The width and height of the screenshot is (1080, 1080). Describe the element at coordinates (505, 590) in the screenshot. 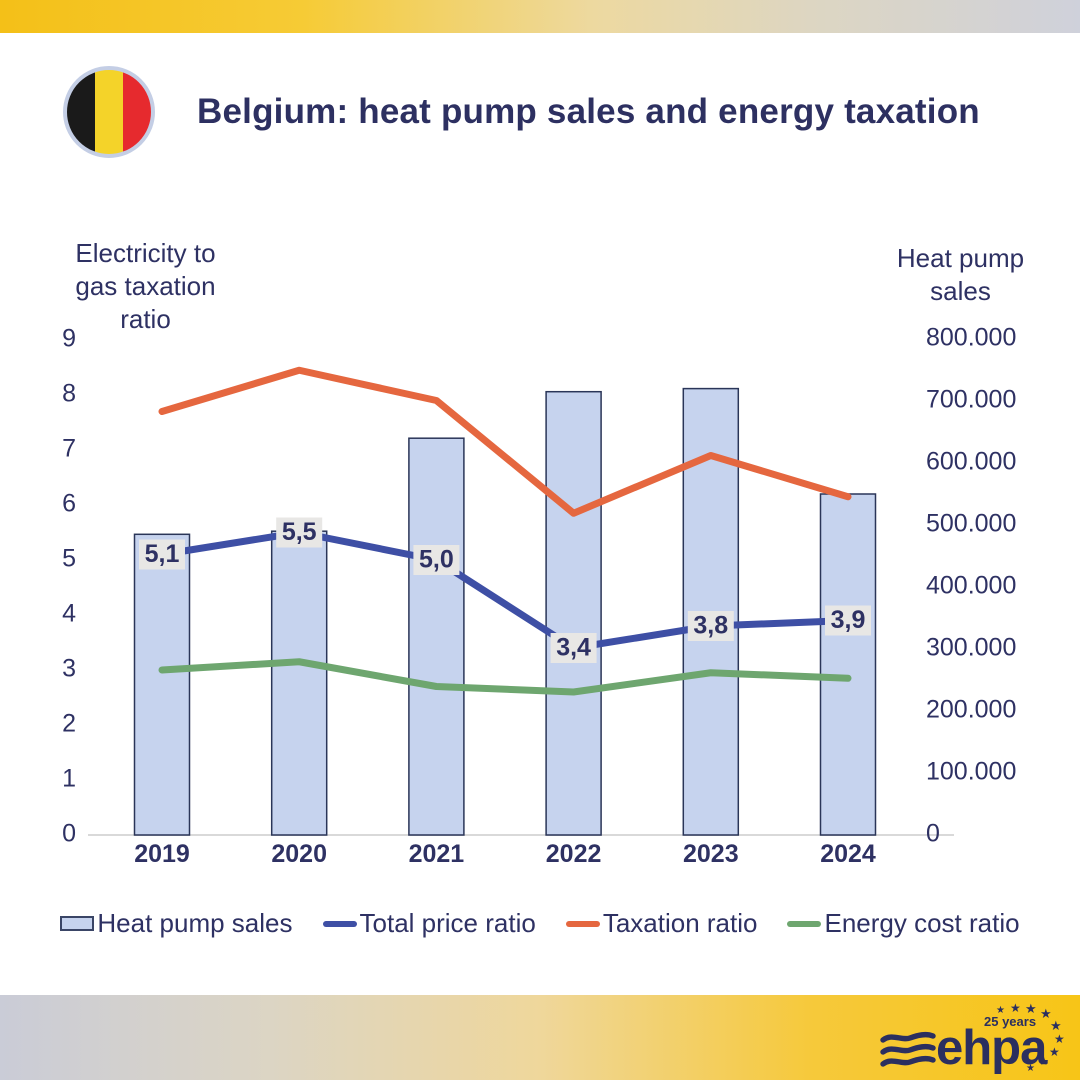

I see `line-total-price-ratio` at that location.